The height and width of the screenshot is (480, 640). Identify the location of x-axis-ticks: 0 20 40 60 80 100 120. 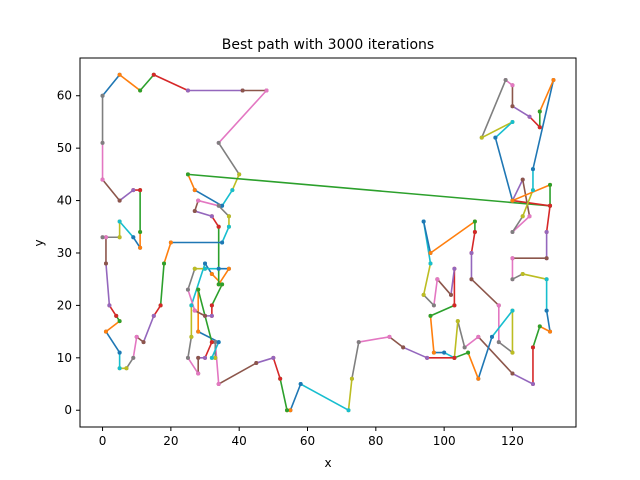
(311, 437).